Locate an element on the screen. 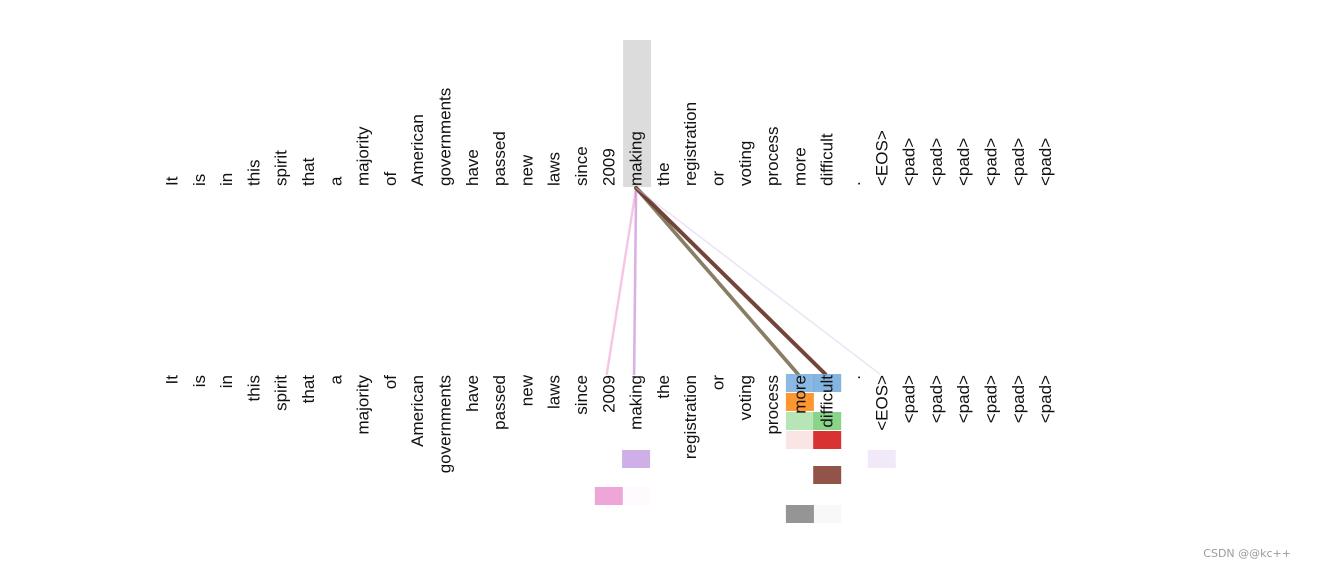 The height and width of the screenshot is (568, 1319). bottom-token-new-13: new is located at coordinates (526, 390).